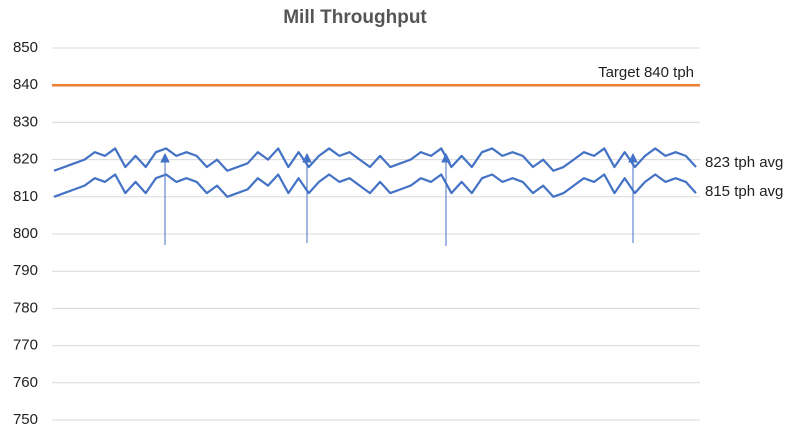 The width and height of the screenshot is (800, 430). I want to click on y-tick-label: 780, so click(25, 307).